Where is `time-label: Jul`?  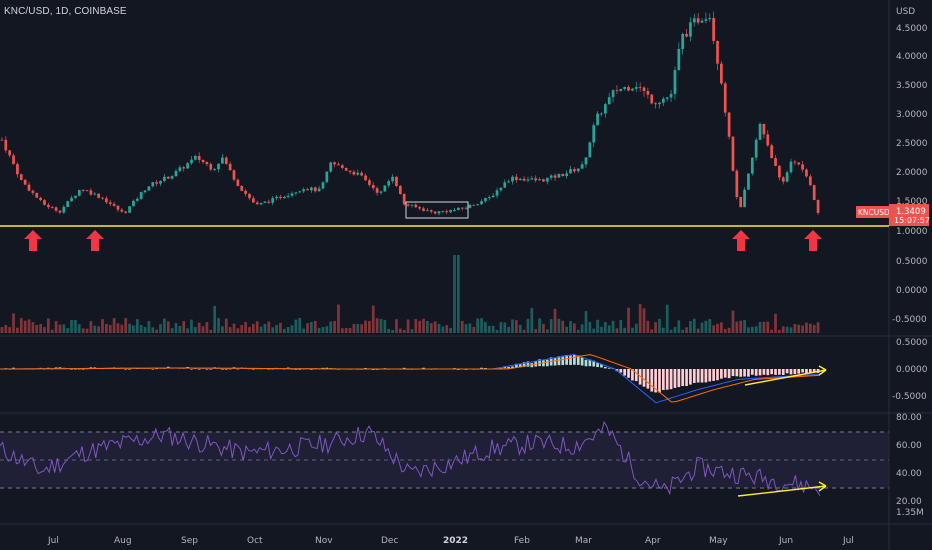
time-label: Jul is located at coordinates (848, 541).